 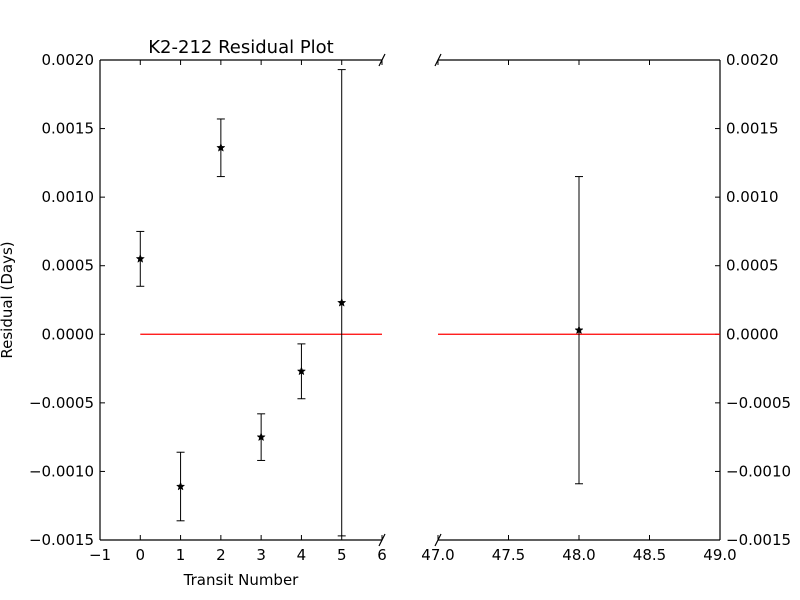 What do you see at coordinates (221, 555) in the screenshot?
I see `x-tick-label: 2` at bounding box center [221, 555].